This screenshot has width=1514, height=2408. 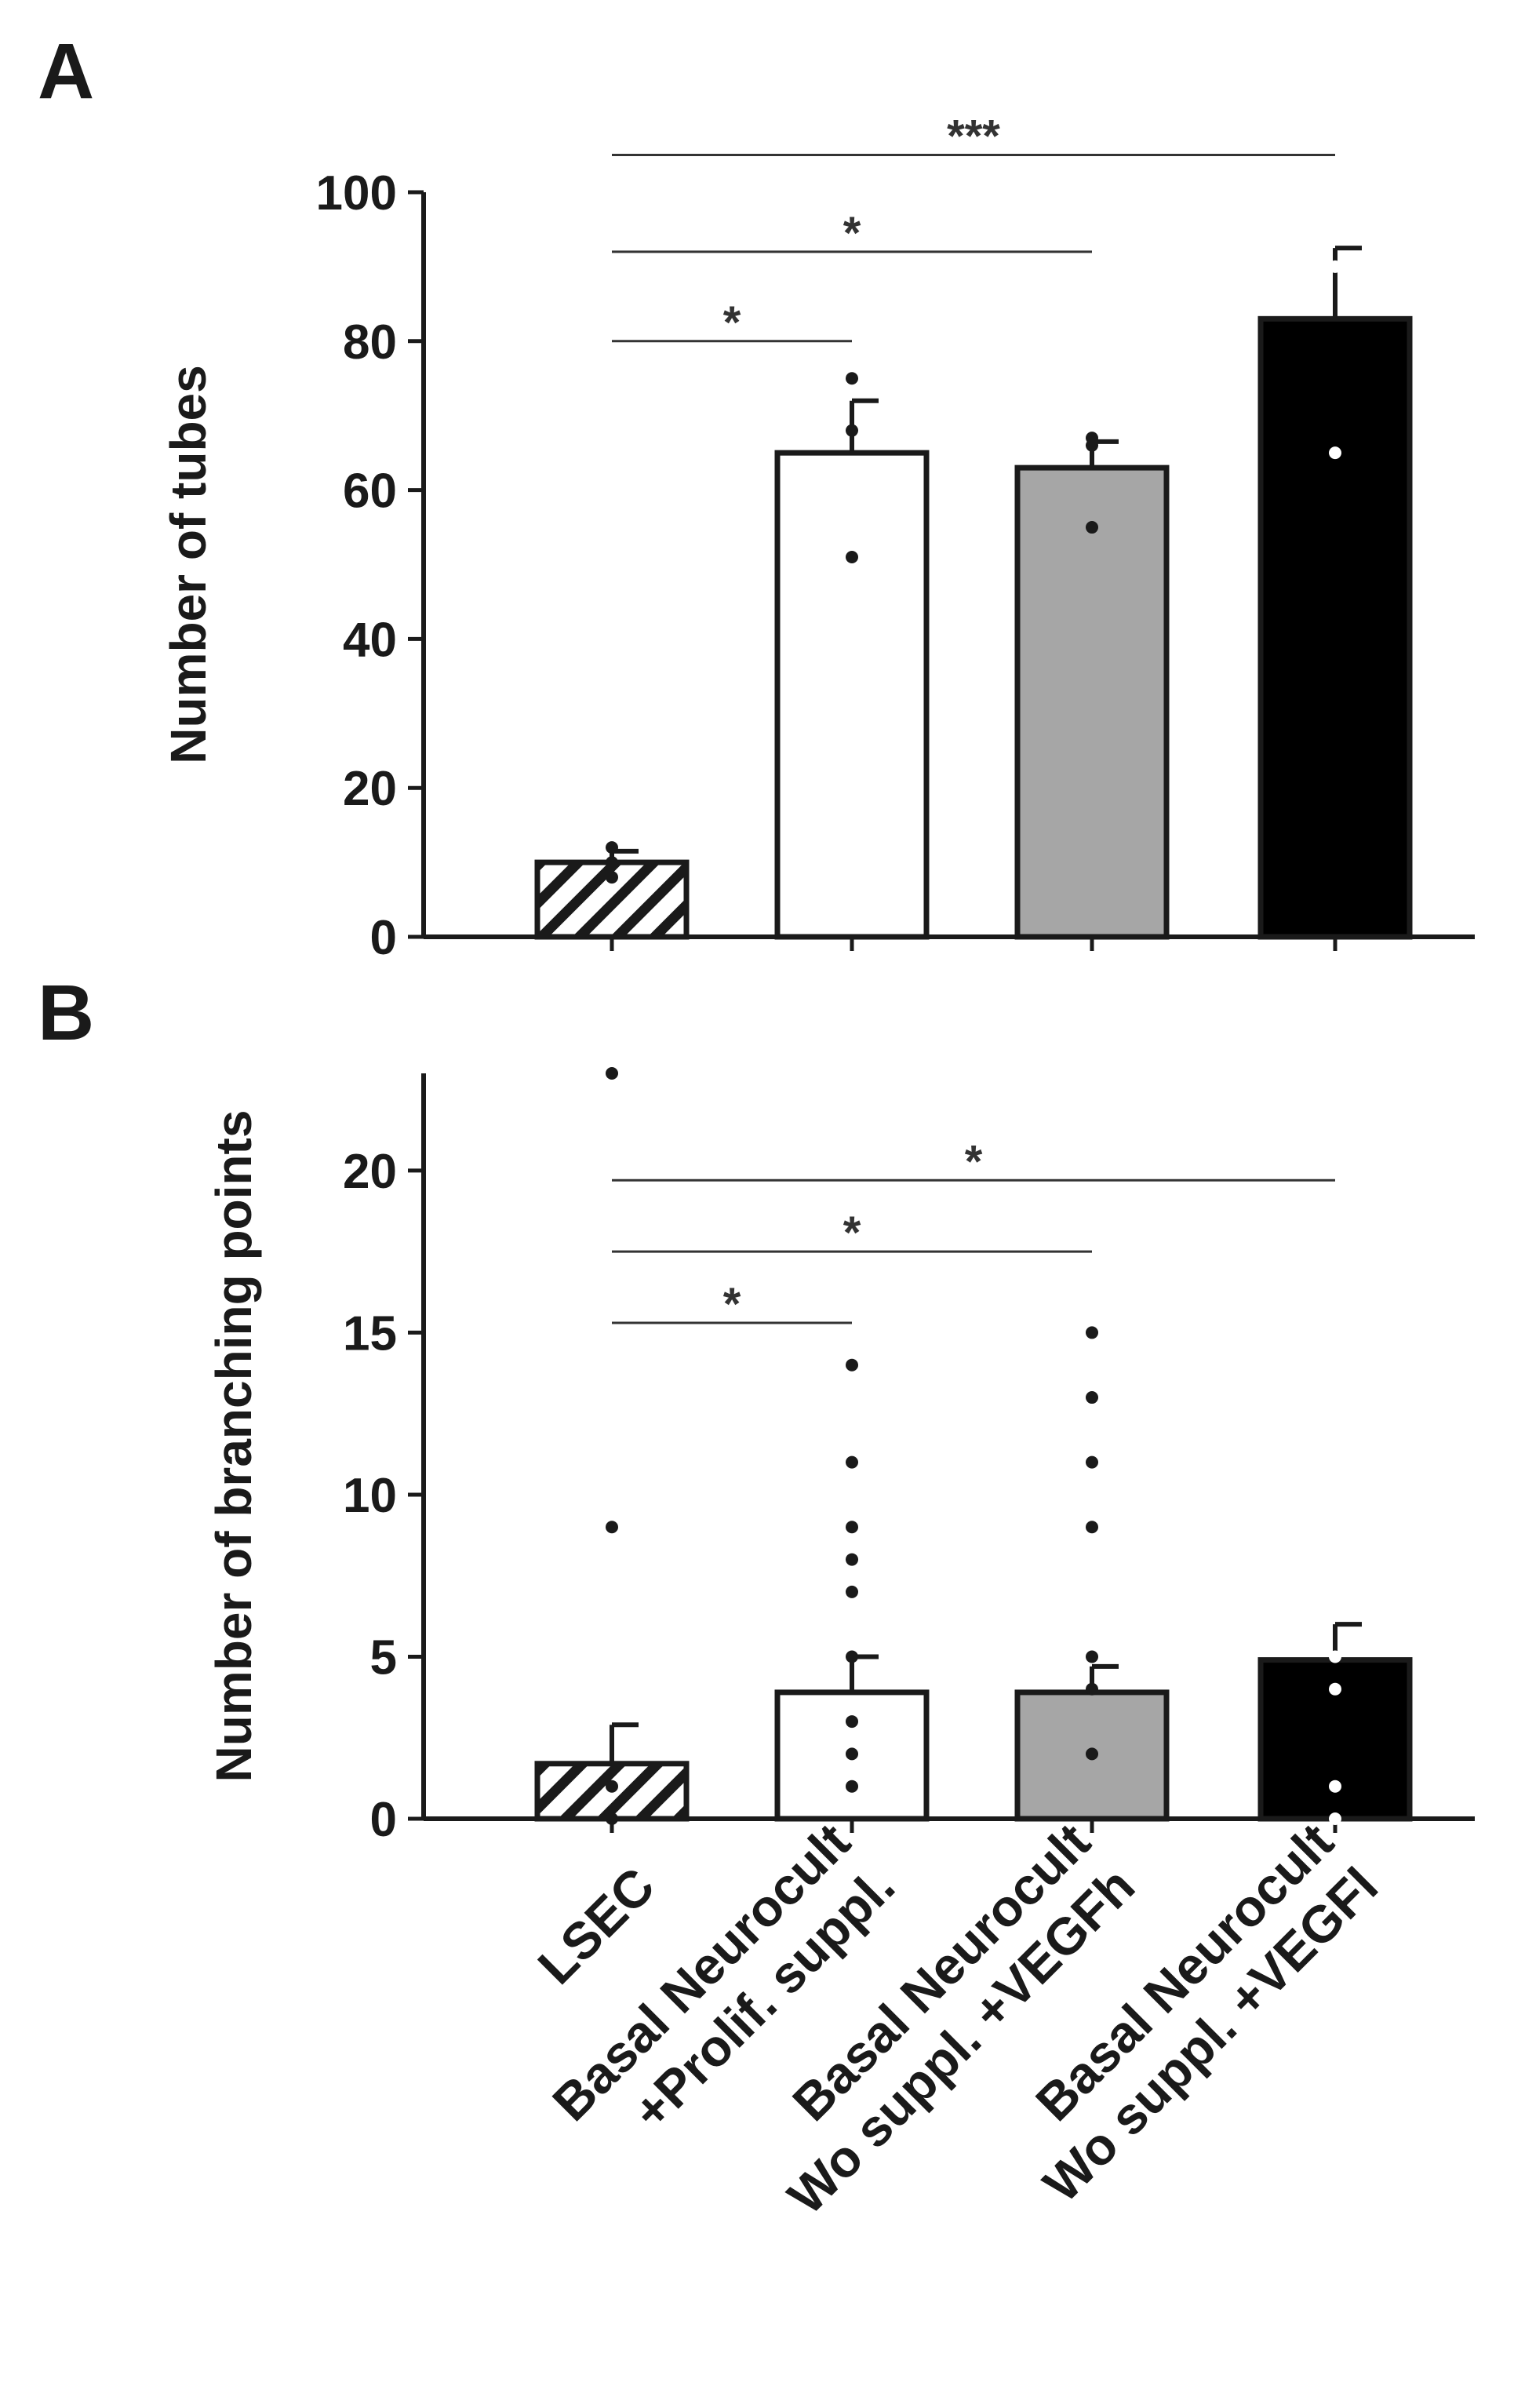 What do you see at coordinates (370, 1333) in the screenshot?
I see `y-tick-label: 15` at bounding box center [370, 1333].